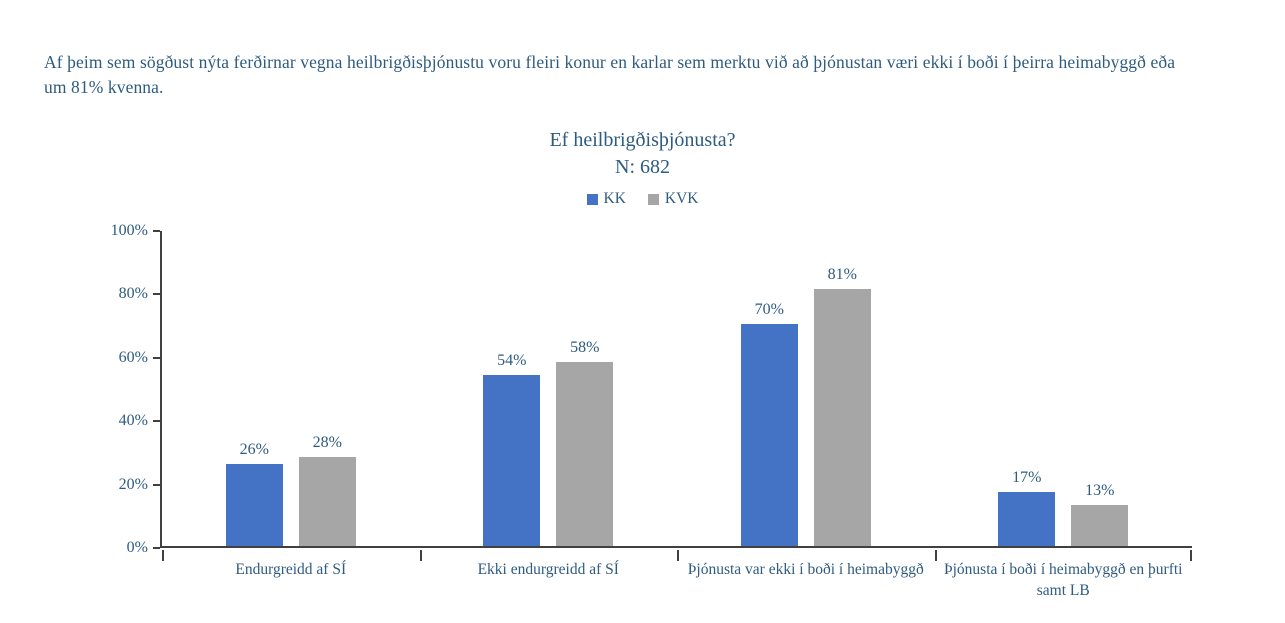 The image size is (1285, 623). What do you see at coordinates (133, 421) in the screenshot?
I see `y-tick-label: 40%` at bounding box center [133, 421].